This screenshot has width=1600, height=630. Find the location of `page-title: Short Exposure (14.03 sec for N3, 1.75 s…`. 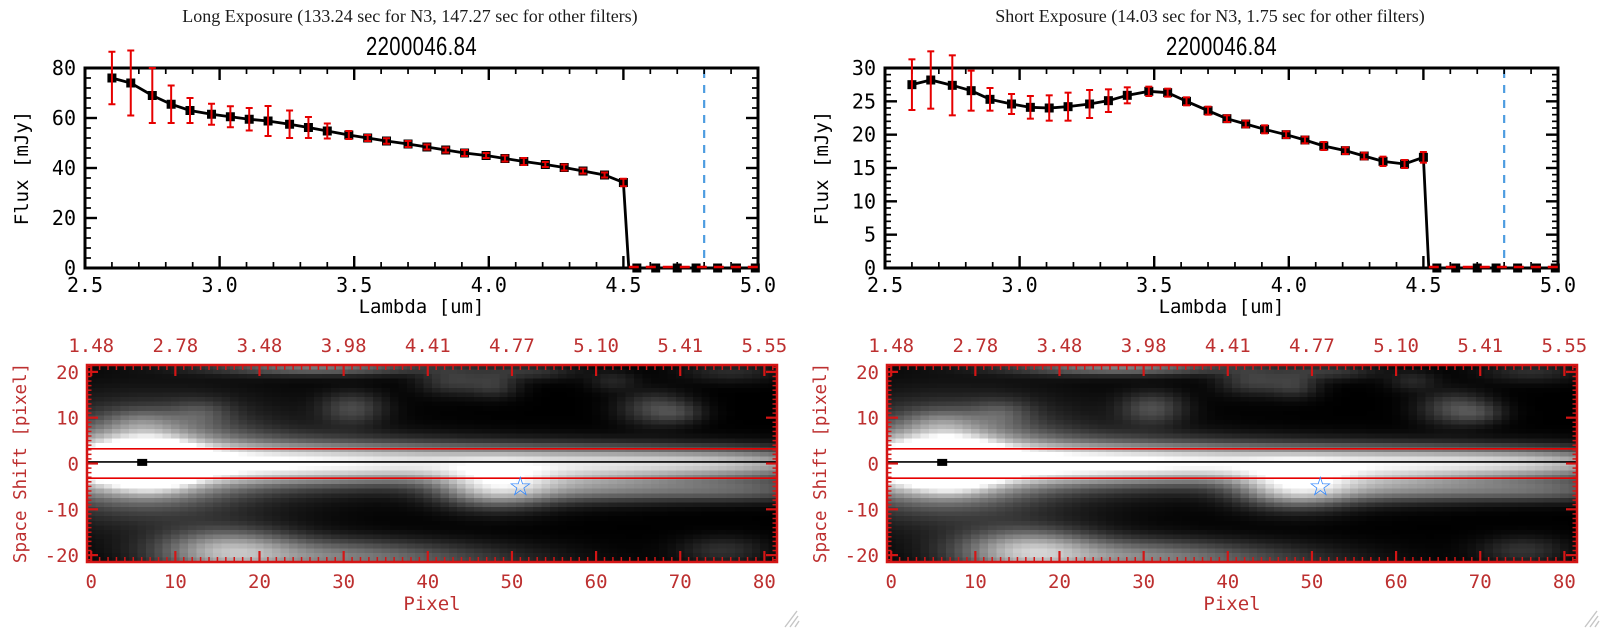

page-title: Short Exposure (14.03 sec for N3, 1.75 s… is located at coordinates (1210, 16).